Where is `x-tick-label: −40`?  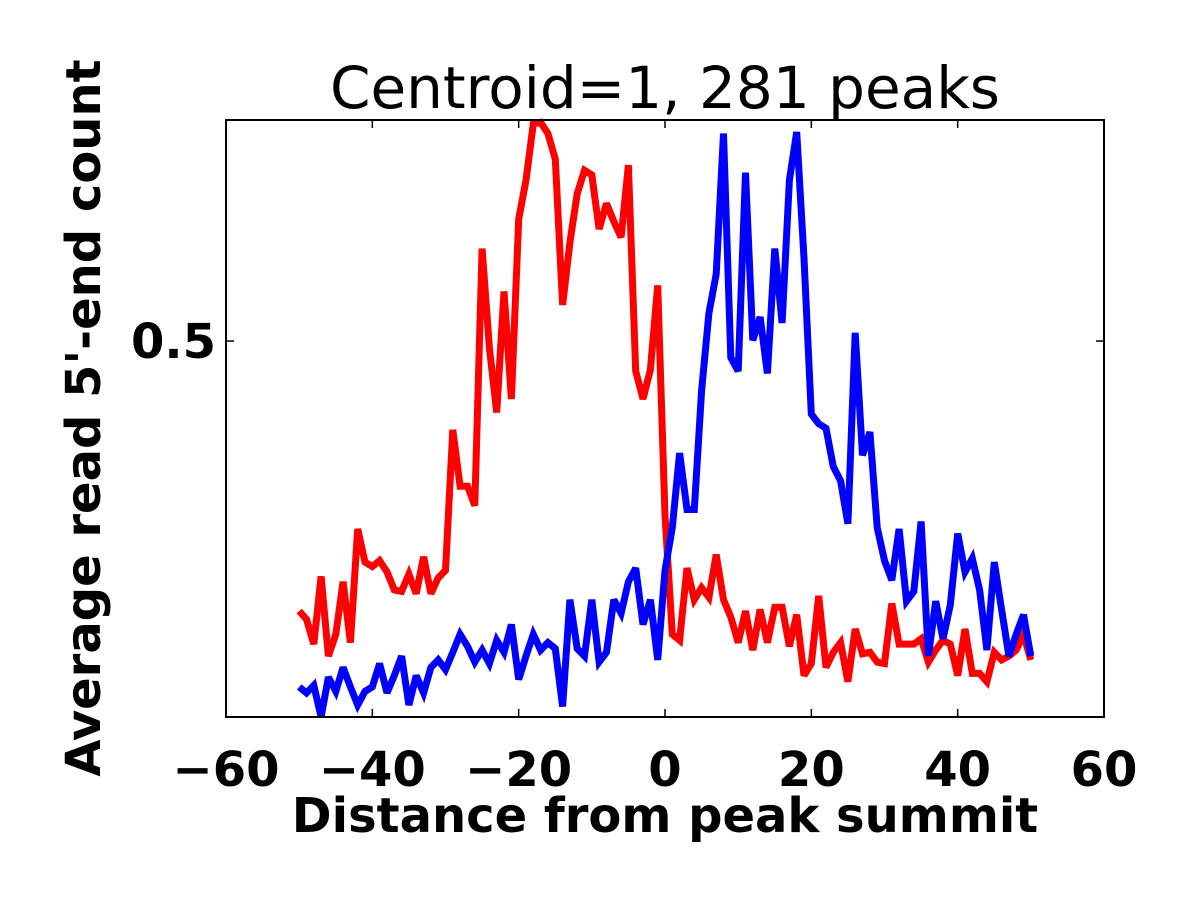
x-tick-label: −40 is located at coordinates (372, 770).